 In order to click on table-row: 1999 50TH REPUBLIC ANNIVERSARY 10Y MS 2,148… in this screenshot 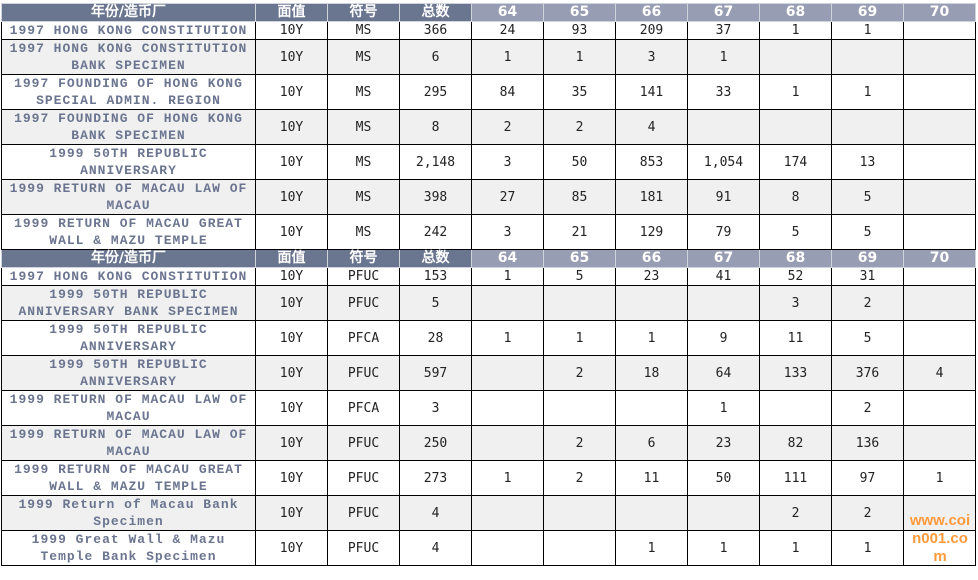, I will do `click(488, 162)`.